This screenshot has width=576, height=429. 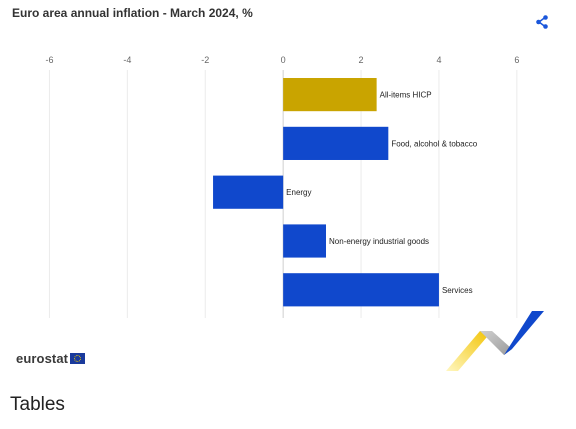 What do you see at coordinates (495, 341) in the screenshot?
I see `decorative-chevron-icon` at bounding box center [495, 341].